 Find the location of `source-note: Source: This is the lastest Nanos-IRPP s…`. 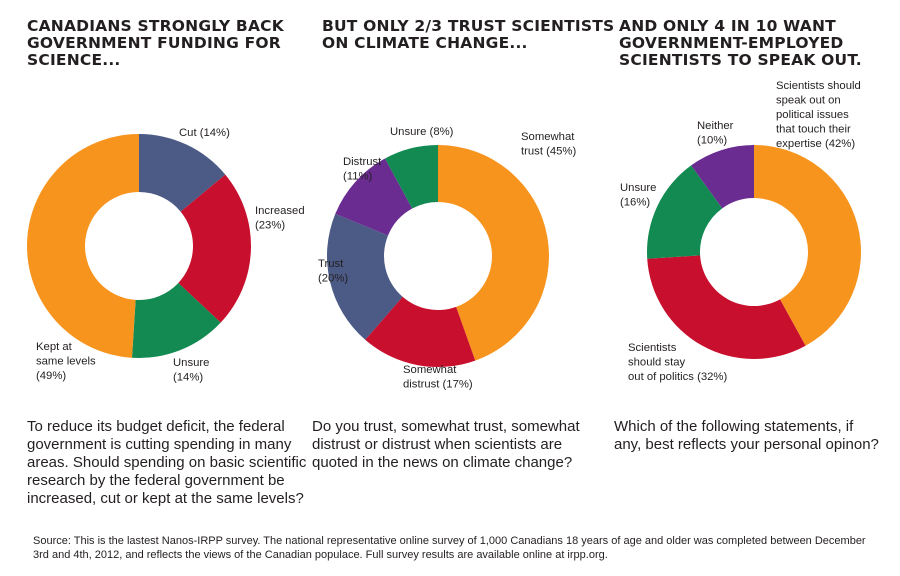

source-note: Source: This is the lastest Nanos-IRPP s… is located at coordinates (449, 548).